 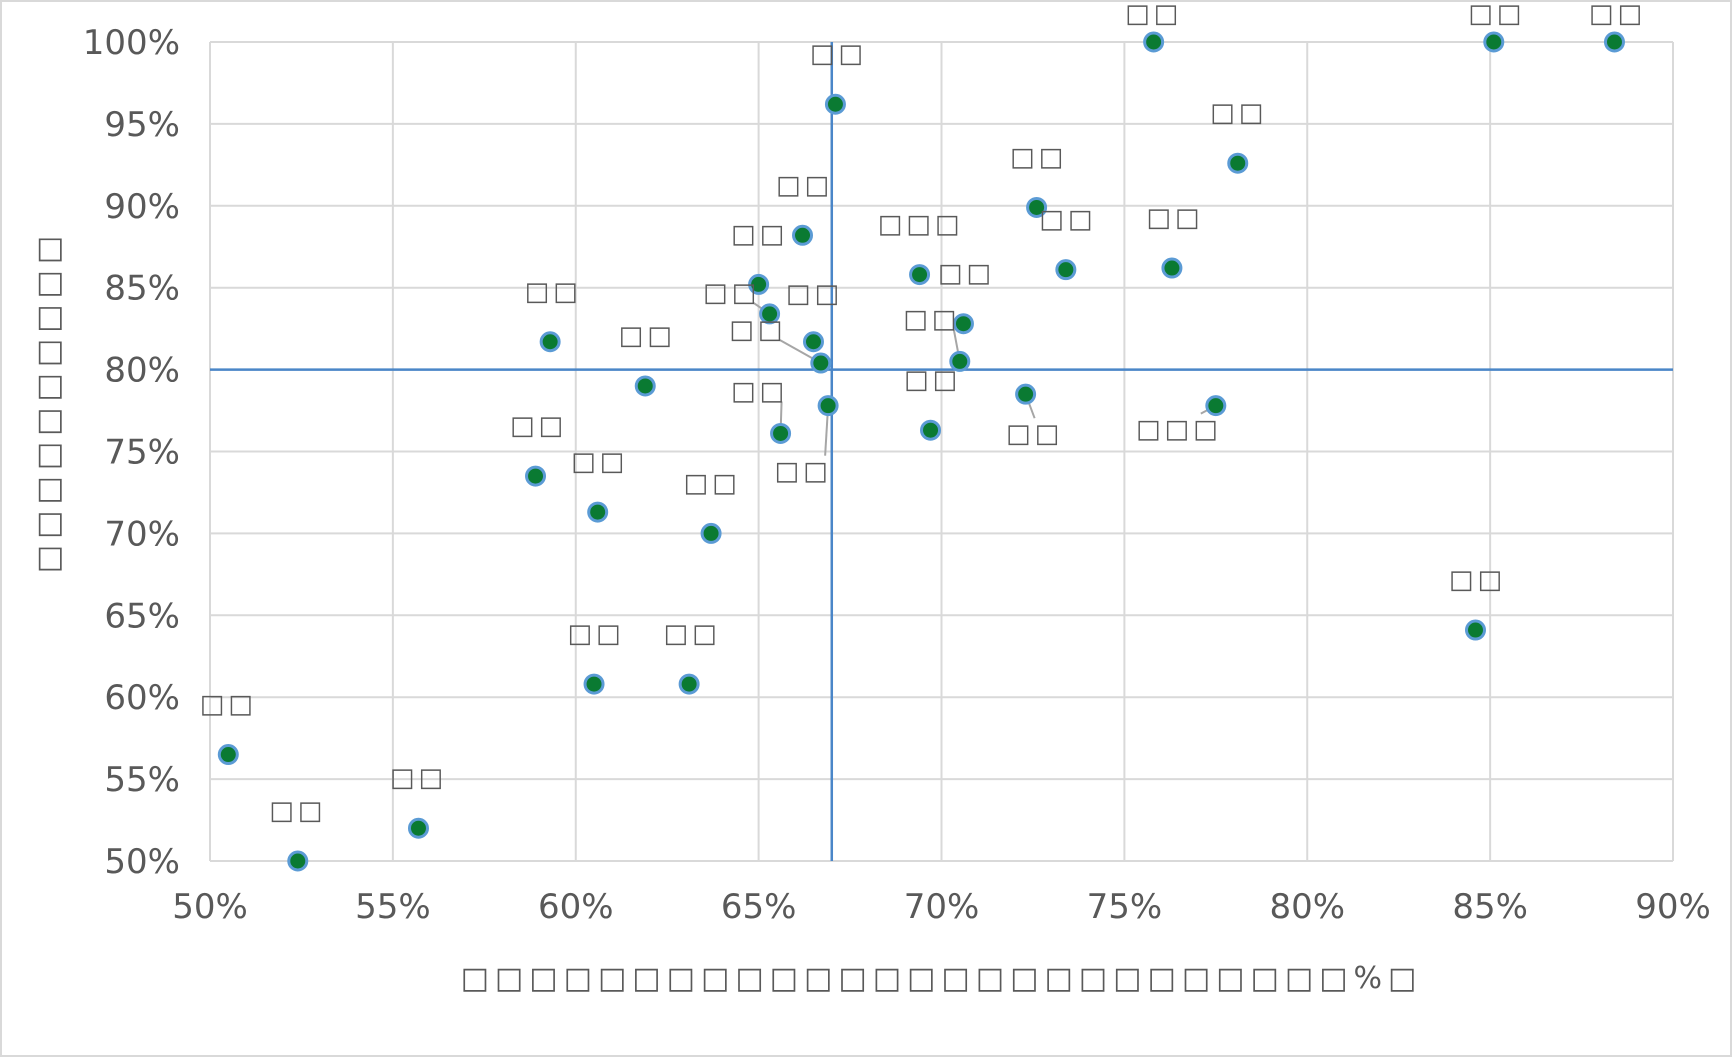 I want to click on y-tick-label: 75%, so click(x=142, y=453).